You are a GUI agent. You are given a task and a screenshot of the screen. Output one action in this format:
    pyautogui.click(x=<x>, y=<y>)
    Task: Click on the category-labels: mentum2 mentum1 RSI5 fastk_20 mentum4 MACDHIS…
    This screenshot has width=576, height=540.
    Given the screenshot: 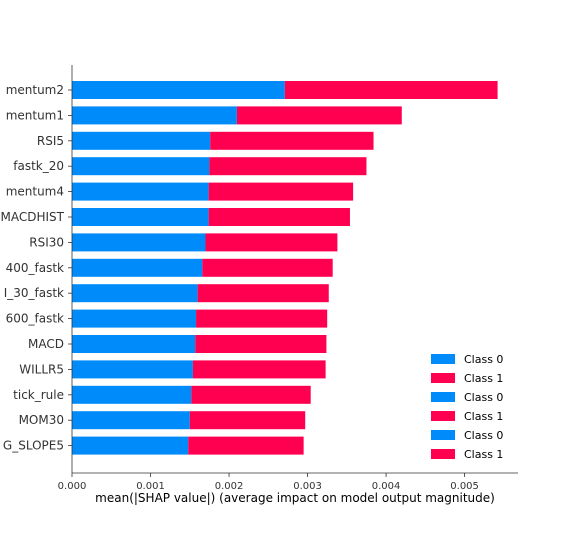 What is the action you would take?
    pyautogui.click(x=36, y=268)
    